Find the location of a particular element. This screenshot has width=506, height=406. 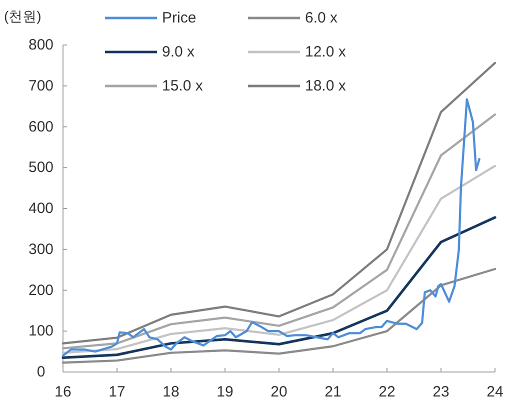

y-tick-label: 200 is located at coordinates (41, 290).